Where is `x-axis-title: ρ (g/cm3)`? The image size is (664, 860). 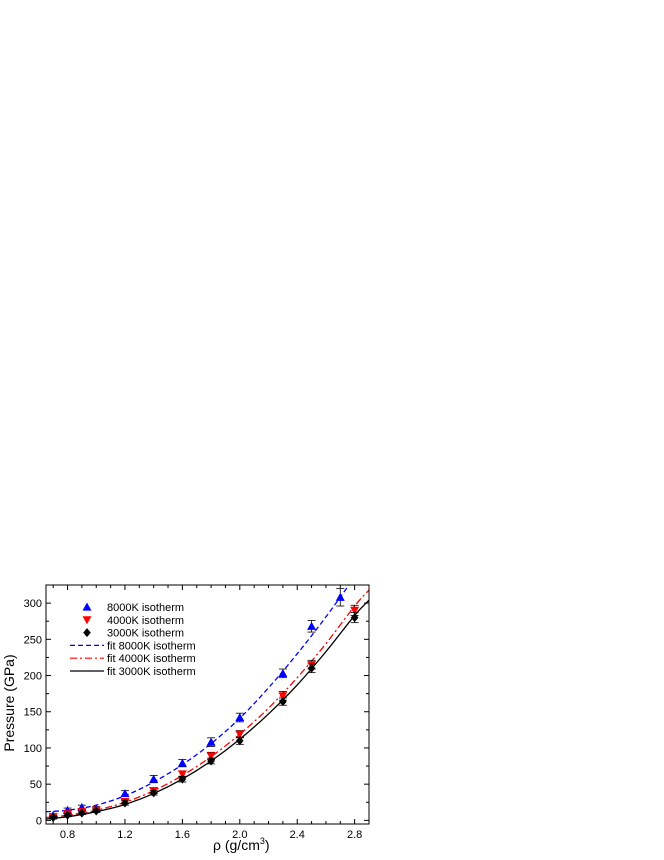 x-axis-title: ρ (g/cm3) is located at coordinates (241, 844).